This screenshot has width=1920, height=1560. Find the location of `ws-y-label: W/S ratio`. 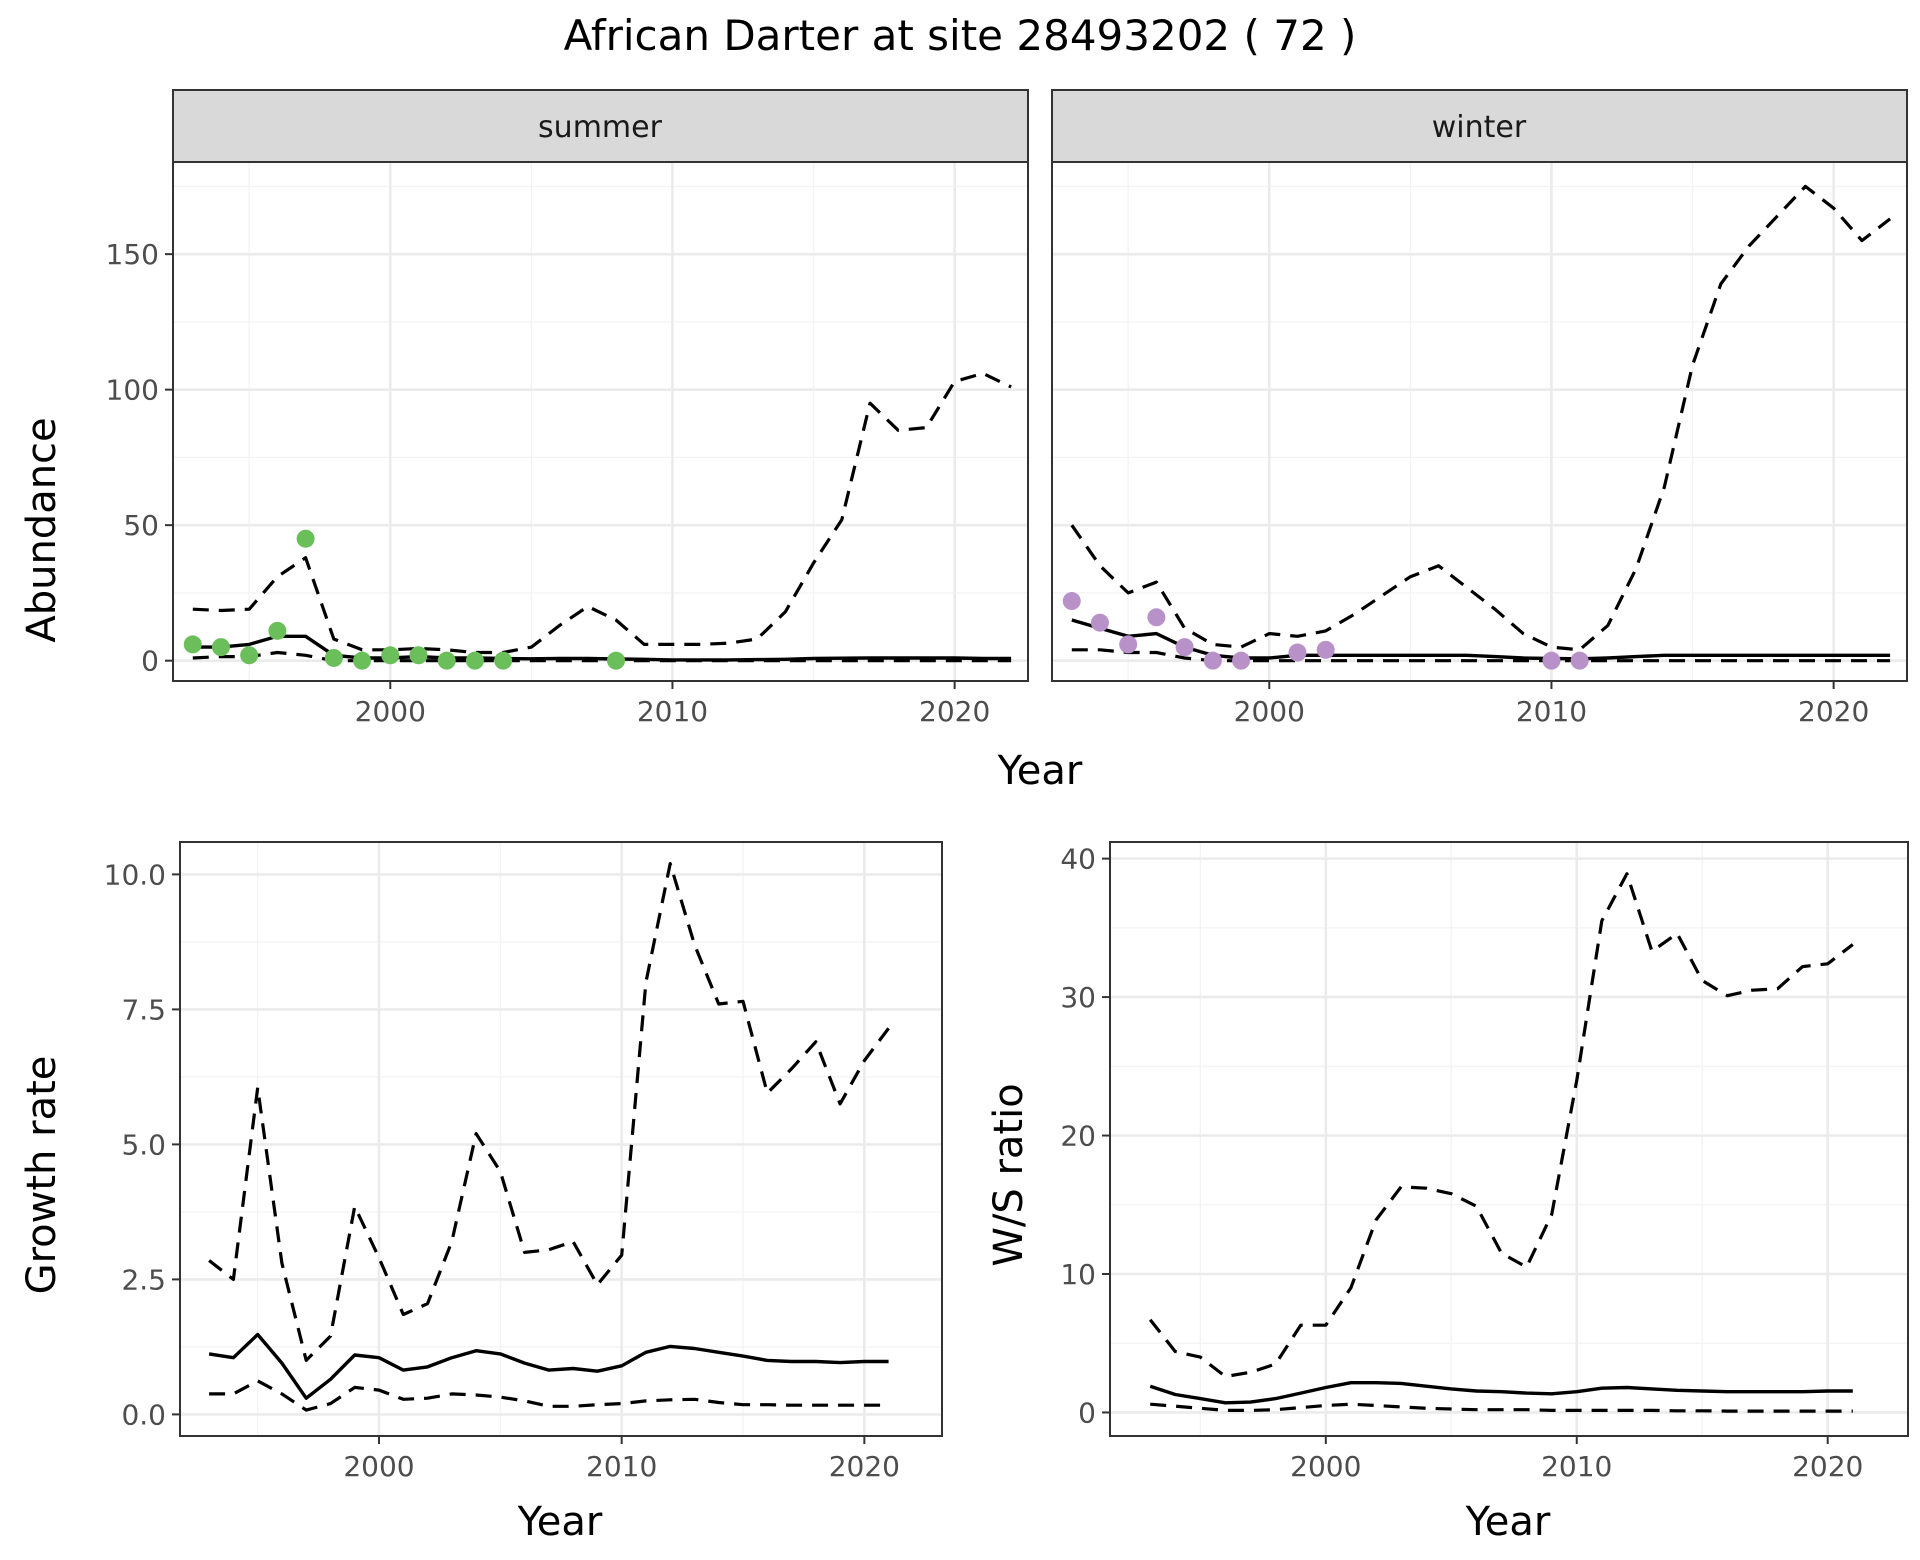

ws-y-label: W/S ratio is located at coordinates (1009, 1174).